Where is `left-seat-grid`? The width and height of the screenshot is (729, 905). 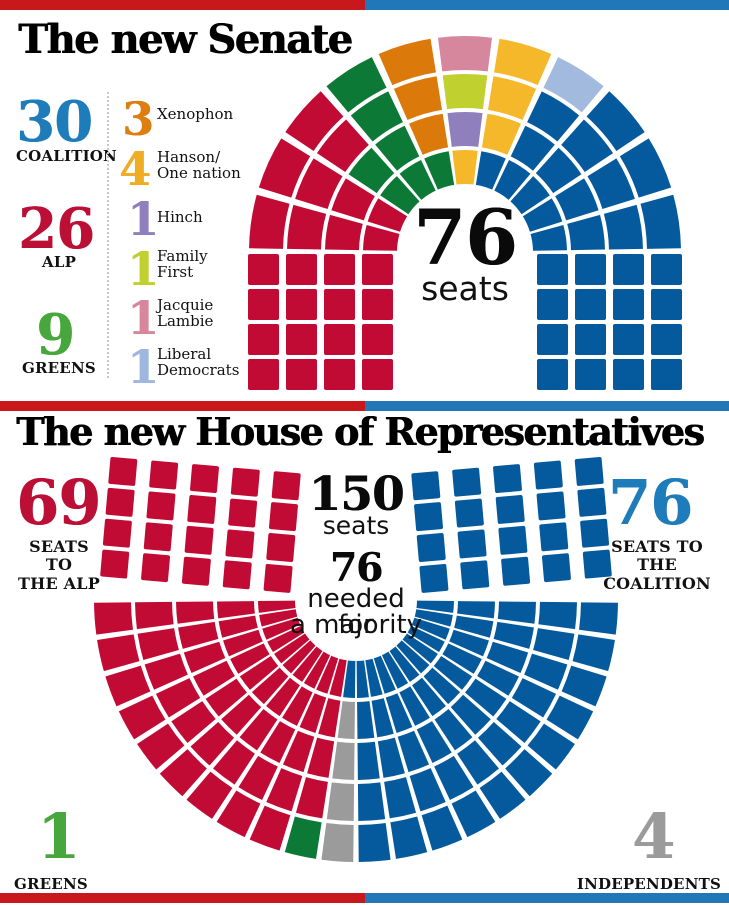 left-seat-grid is located at coordinates (200, 524).